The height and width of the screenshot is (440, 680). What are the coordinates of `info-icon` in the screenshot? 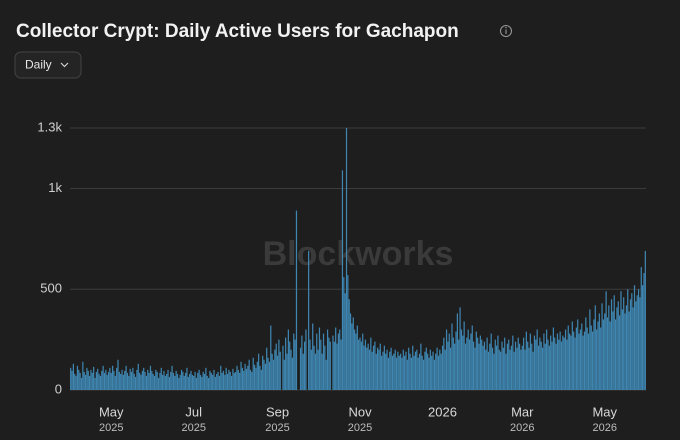 It's located at (506, 31).